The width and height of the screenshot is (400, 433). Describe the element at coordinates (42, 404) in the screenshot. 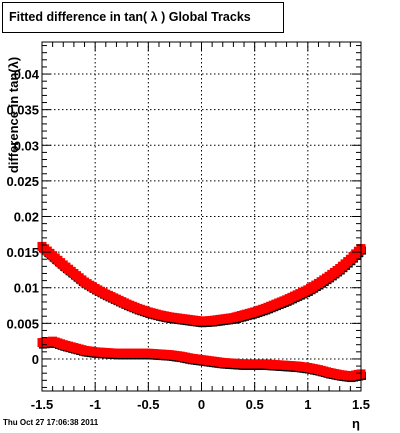

I see `x-tick-label: -1.5` at that location.